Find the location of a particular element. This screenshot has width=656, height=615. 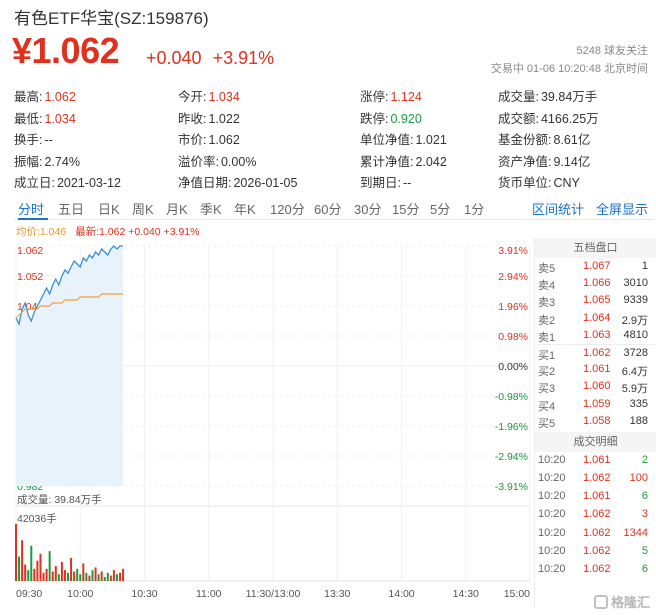

stat-value: 39.84万手 is located at coordinates (569, 97).